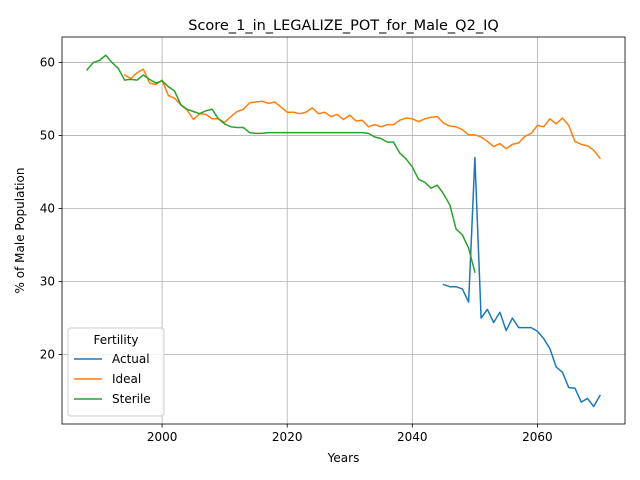 This screenshot has width=640, height=480. Describe the element at coordinates (20, 231) in the screenshot. I see `y-axis-label: % of Male Population` at that location.